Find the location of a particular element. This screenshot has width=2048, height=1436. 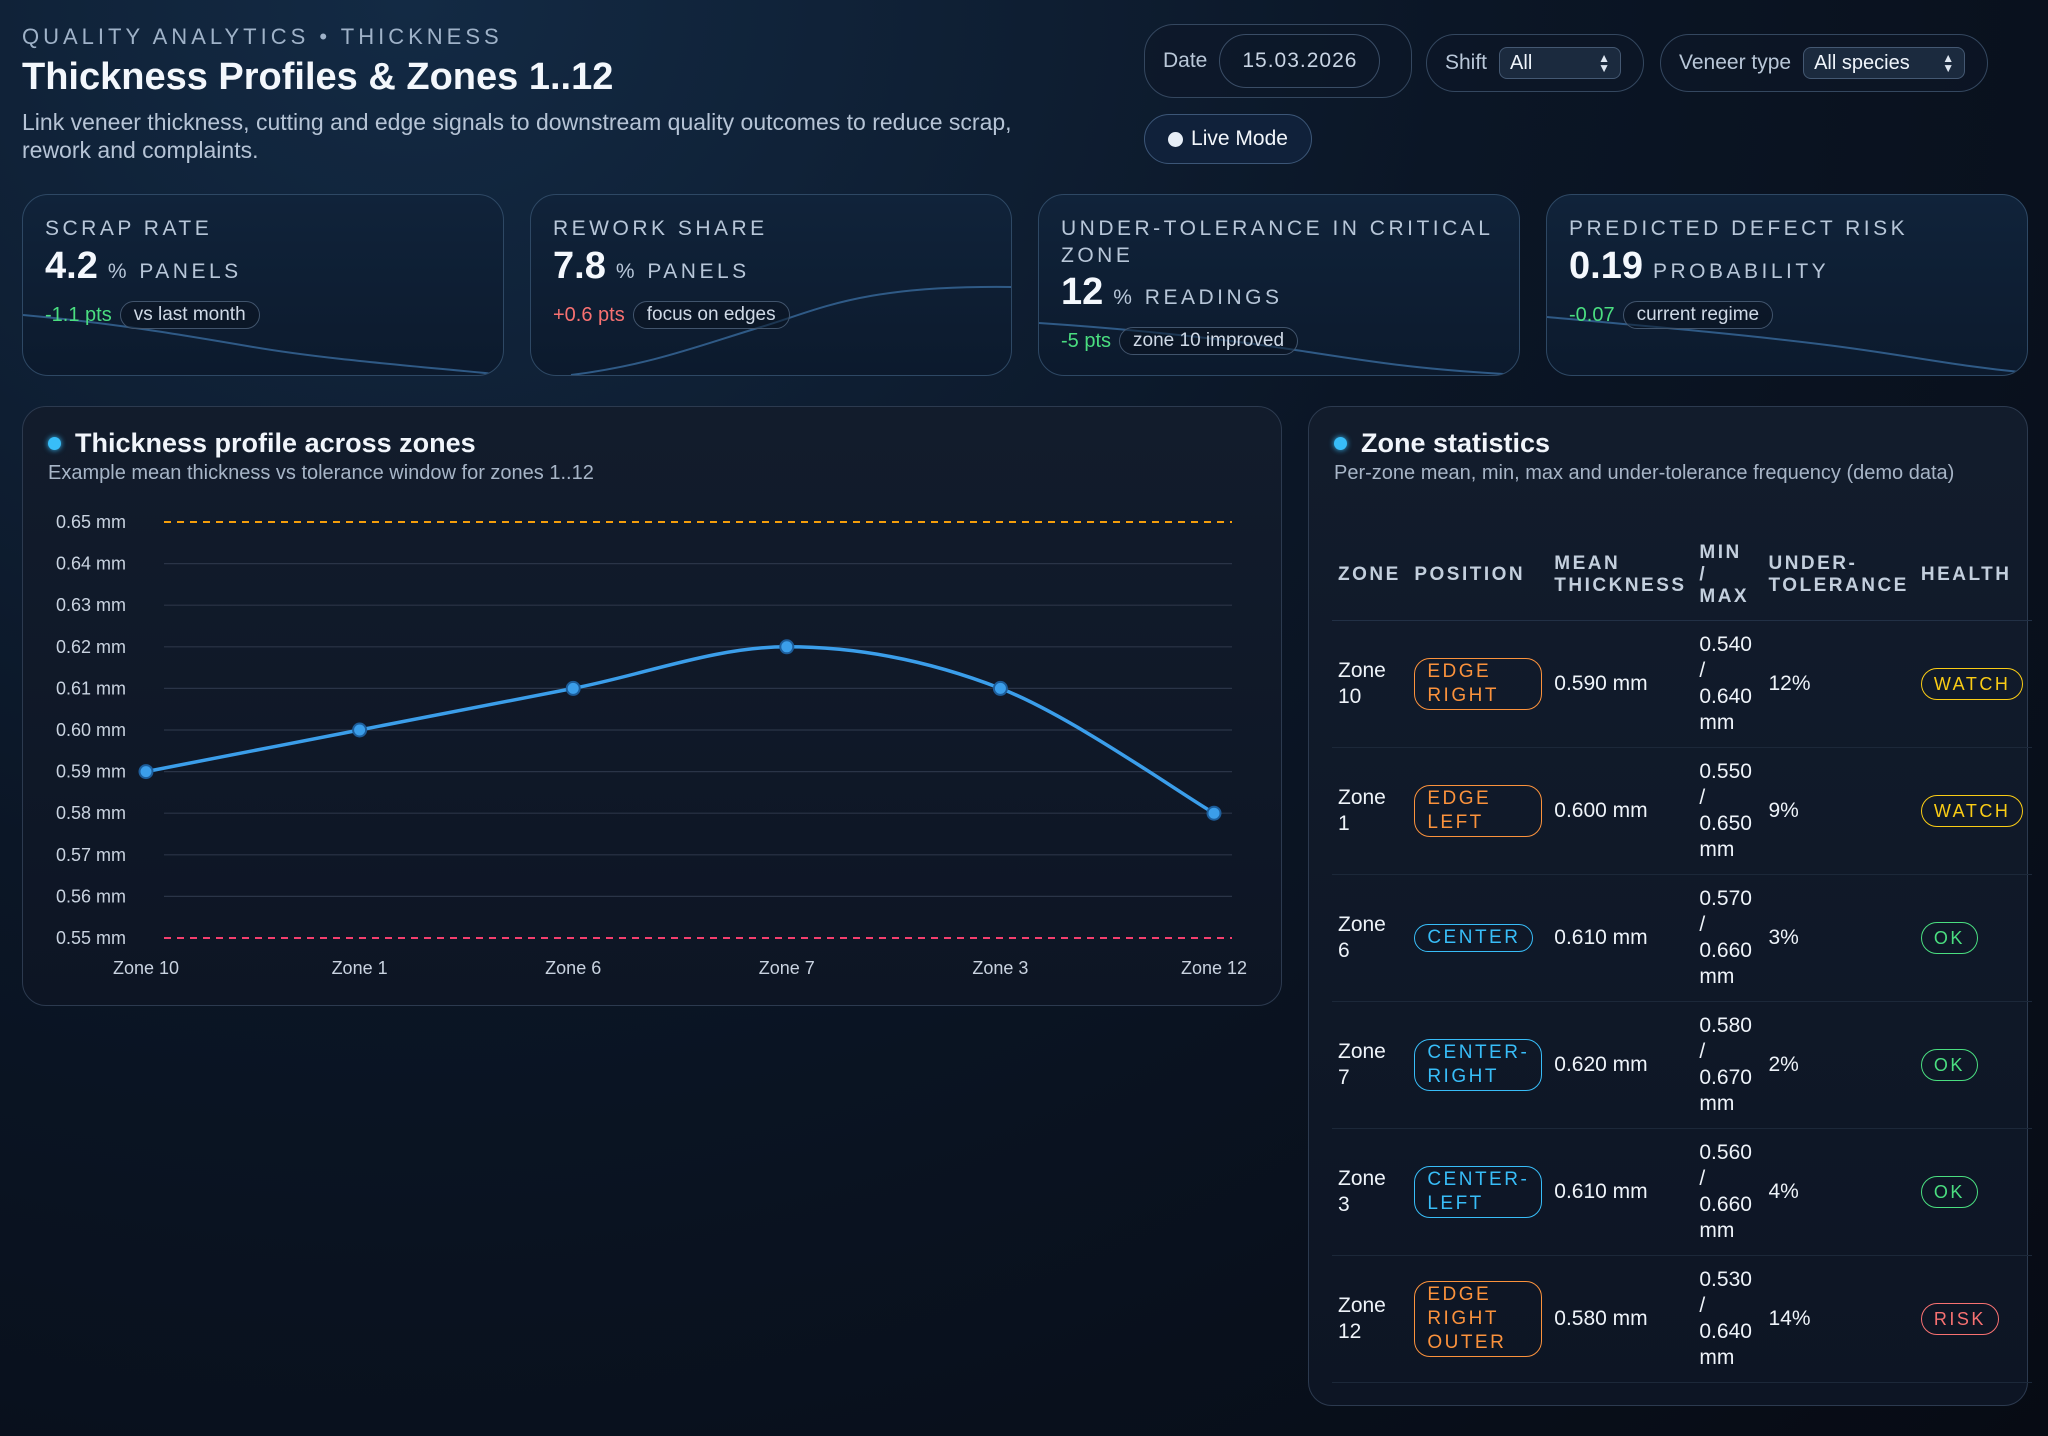

date-label: Date is located at coordinates (1185, 60).